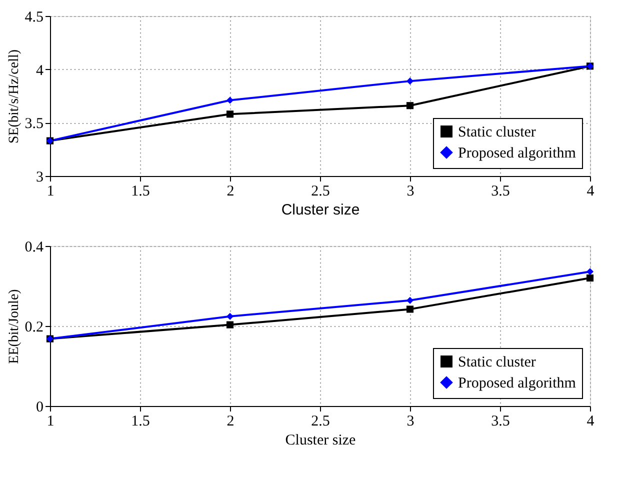 The image size is (619, 477). I want to click on y-axis-title: SE(bit/s/Hz/cell), so click(14, 96).